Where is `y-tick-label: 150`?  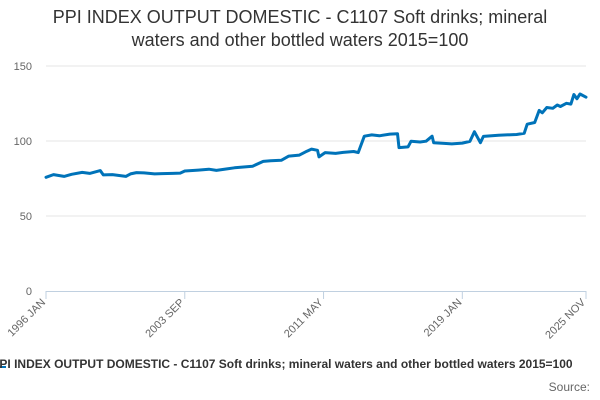 y-tick-label: 150 is located at coordinates (23, 67).